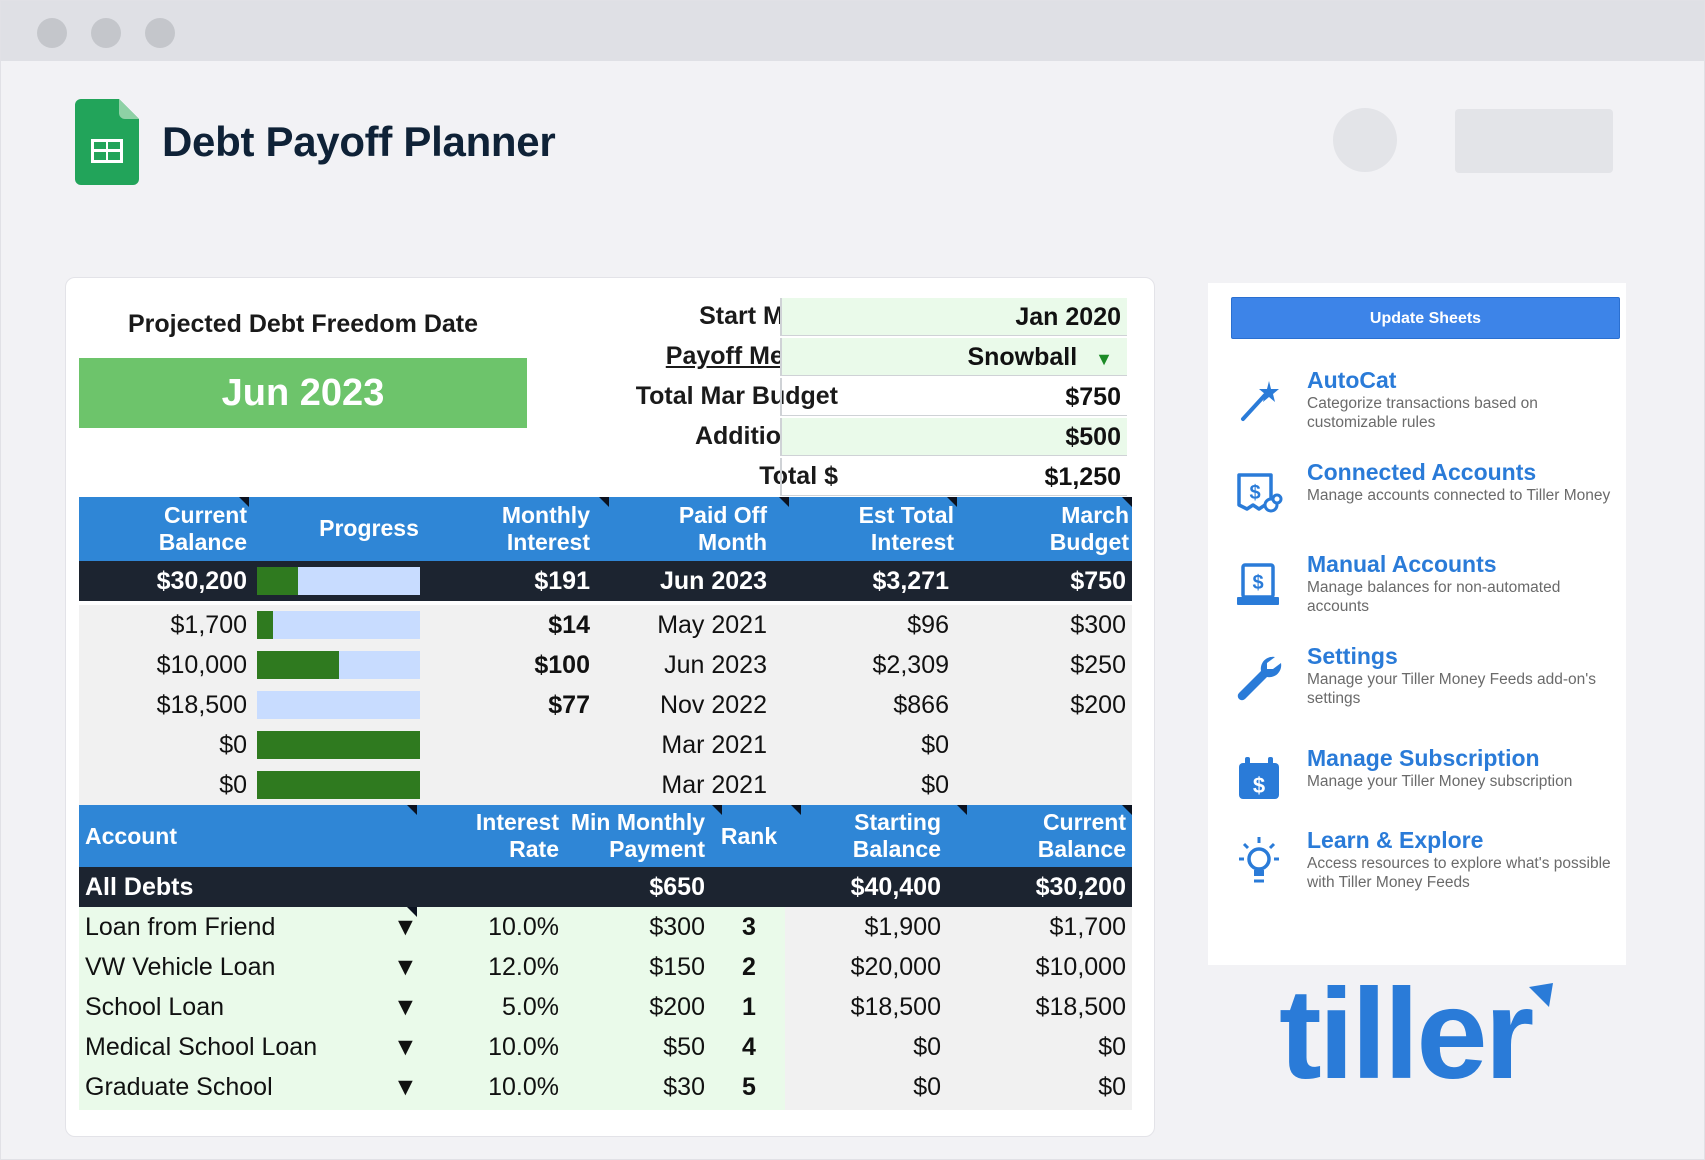  I want to click on connected-accounts-icon: $, so click(1260, 493).